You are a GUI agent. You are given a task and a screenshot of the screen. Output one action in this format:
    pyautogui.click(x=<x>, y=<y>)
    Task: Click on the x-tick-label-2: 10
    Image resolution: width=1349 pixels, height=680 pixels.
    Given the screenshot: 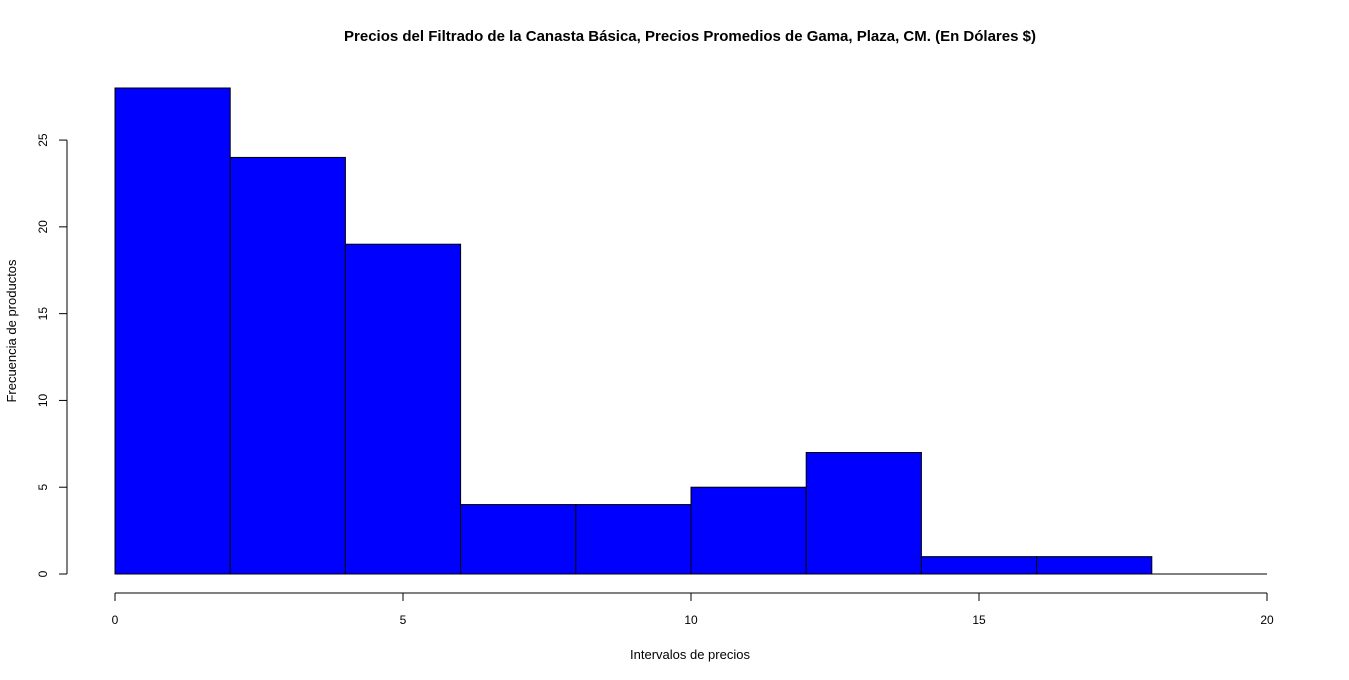 What is the action you would take?
    pyautogui.click(x=691, y=620)
    